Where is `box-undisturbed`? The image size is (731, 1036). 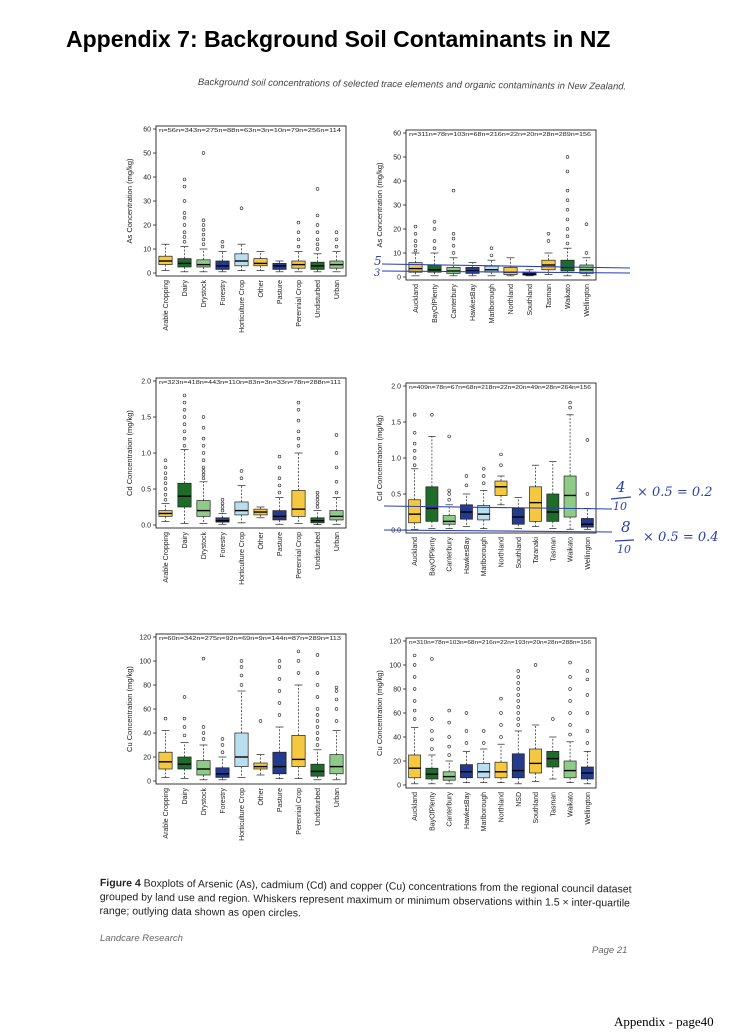
box-undisturbed is located at coordinates (317, 770).